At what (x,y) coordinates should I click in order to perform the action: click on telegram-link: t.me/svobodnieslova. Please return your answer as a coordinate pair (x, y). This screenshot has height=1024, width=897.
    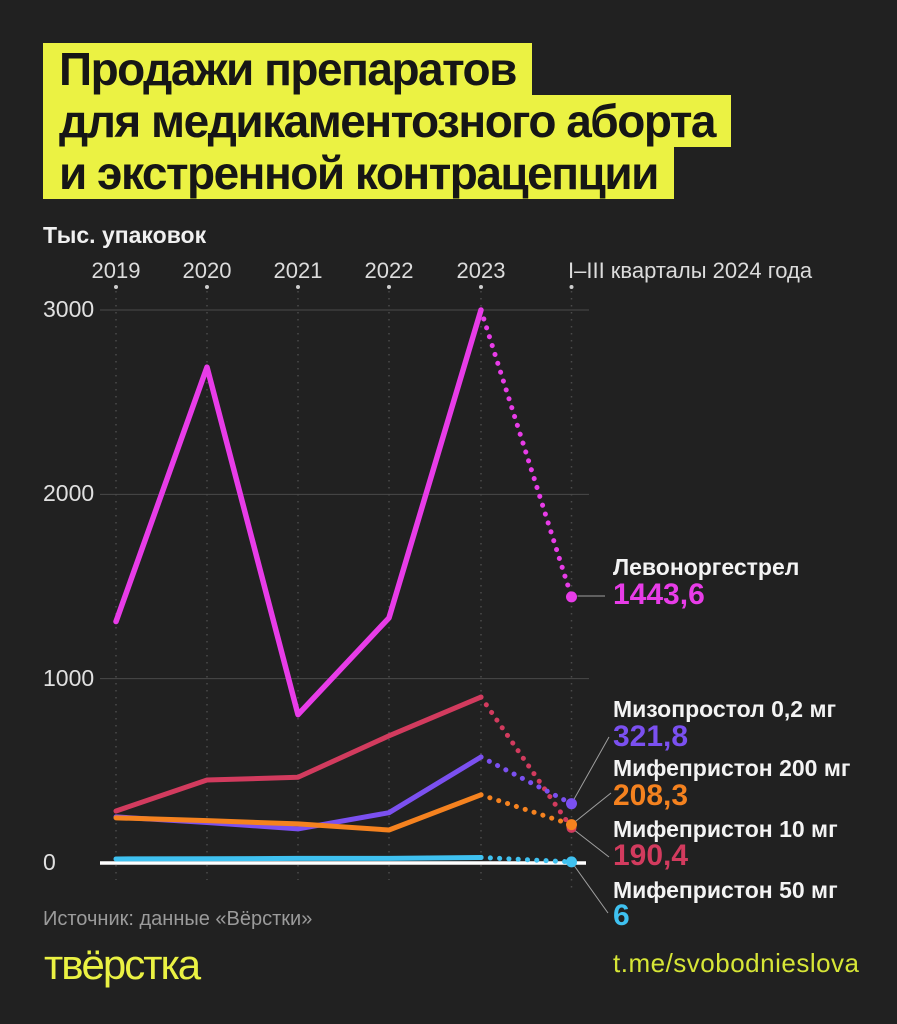
    Looking at the image, I should click on (736, 963).